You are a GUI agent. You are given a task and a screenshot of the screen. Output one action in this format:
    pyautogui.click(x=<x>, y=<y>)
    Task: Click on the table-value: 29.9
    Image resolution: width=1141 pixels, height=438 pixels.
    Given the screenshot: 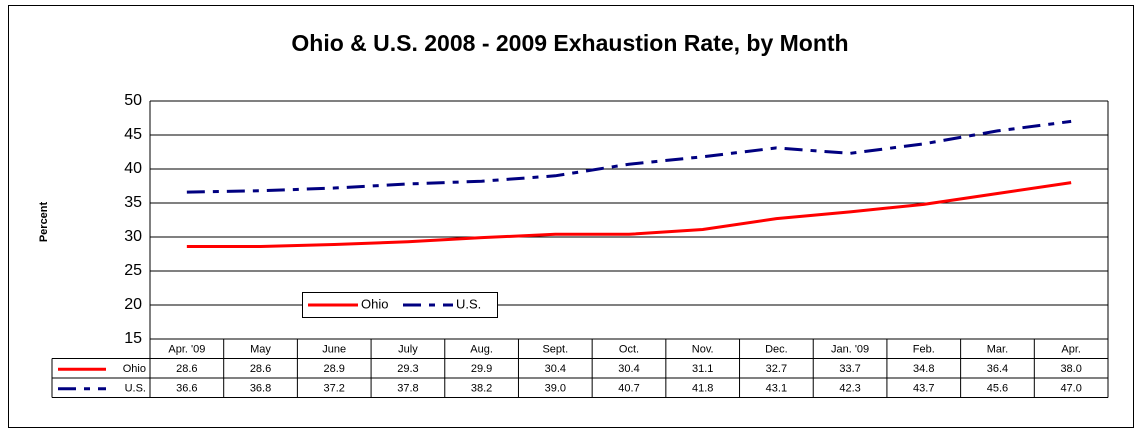 What is the action you would take?
    pyautogui.click(x=481, y=369)
    